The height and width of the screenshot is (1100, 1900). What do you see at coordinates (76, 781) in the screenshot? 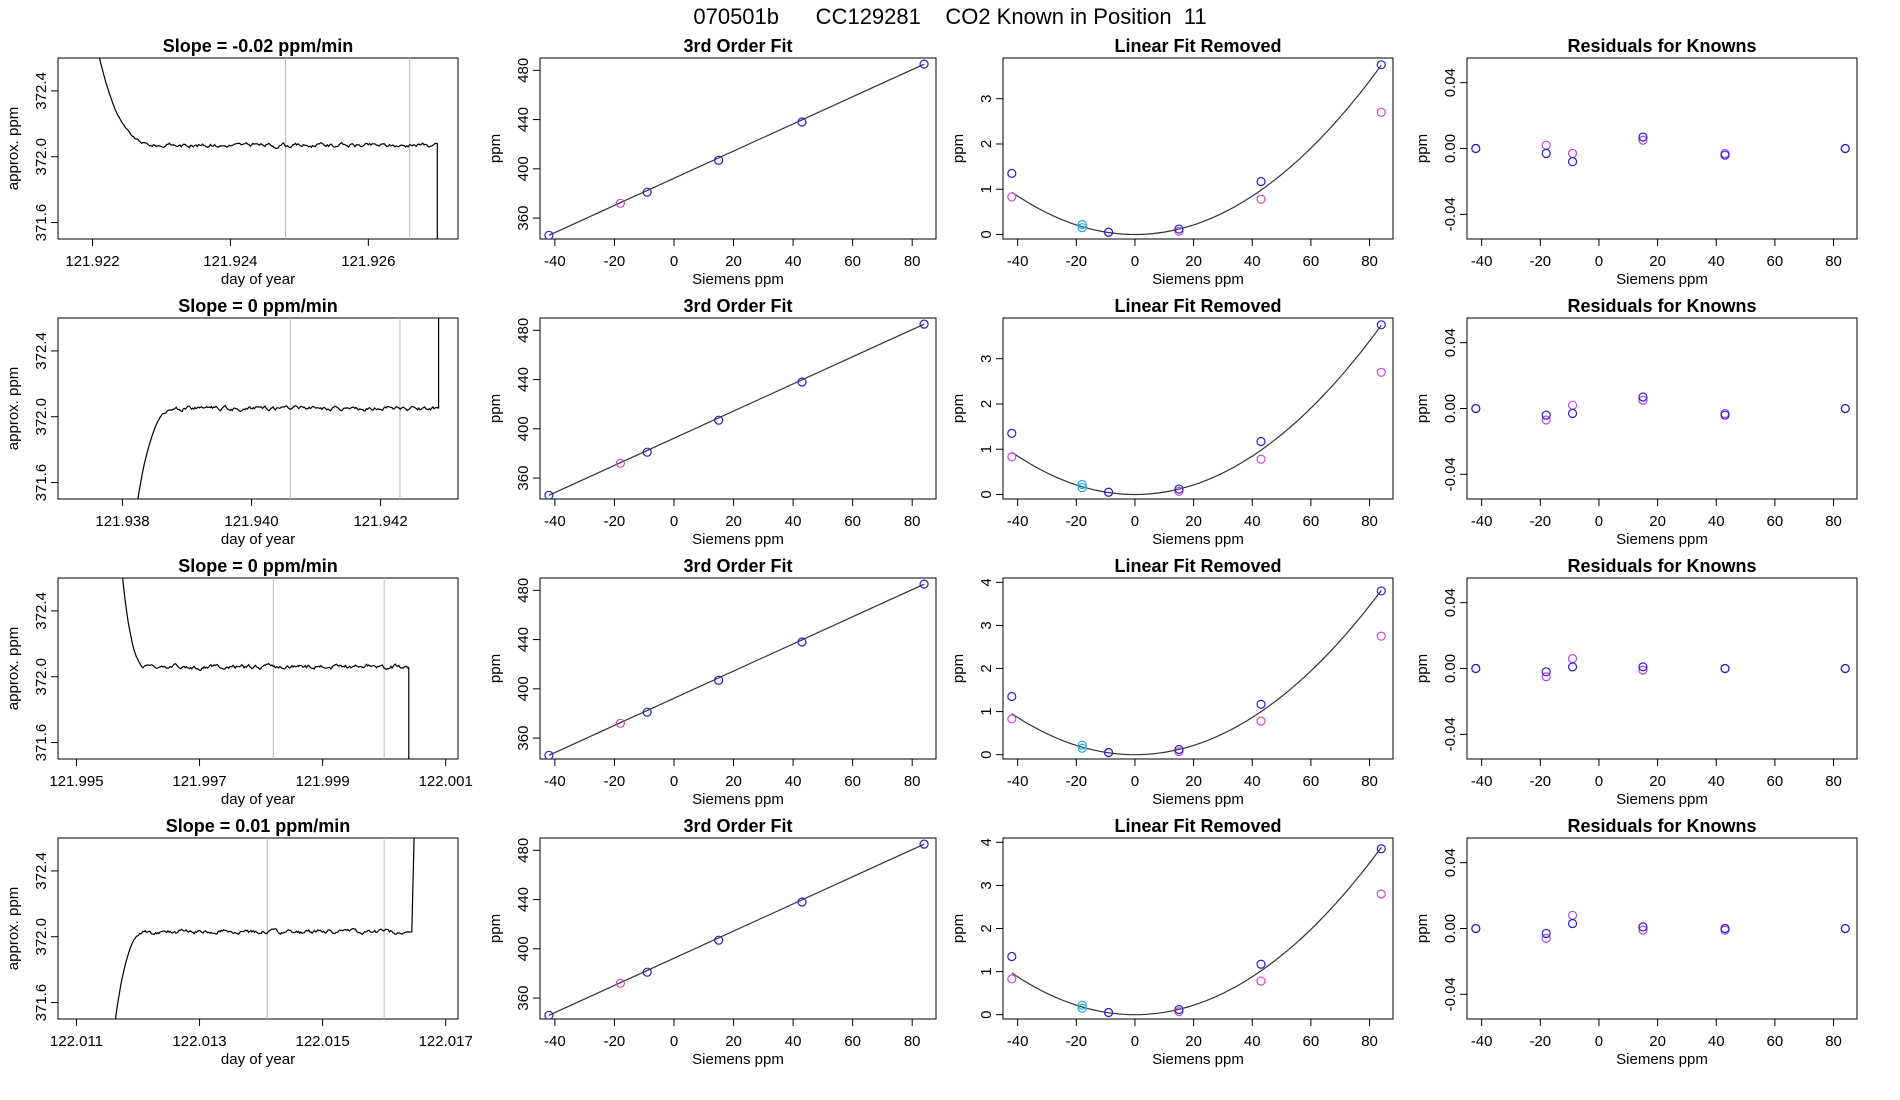
I see `x-tick-label: 121.995` at bounding box center [76, 781].